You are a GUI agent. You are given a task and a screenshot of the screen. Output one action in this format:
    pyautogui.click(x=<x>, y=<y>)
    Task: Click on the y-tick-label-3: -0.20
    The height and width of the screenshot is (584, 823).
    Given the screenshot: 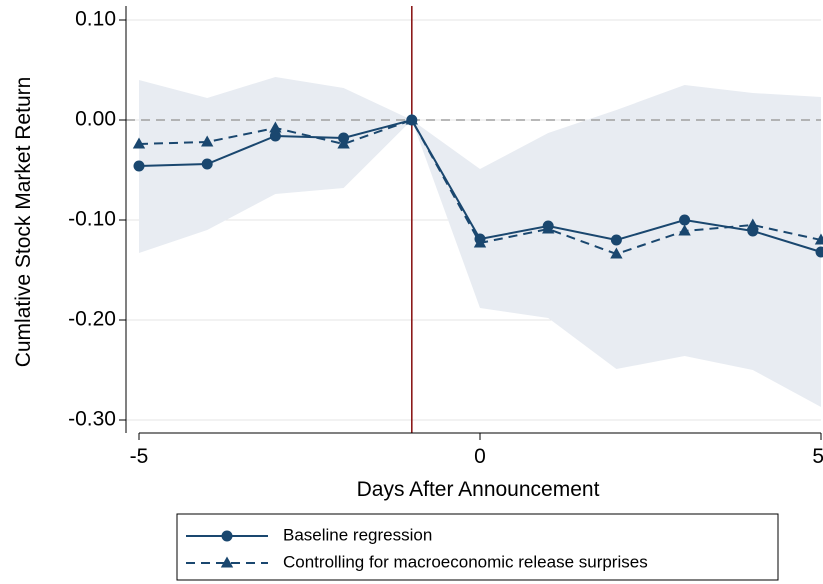 What is the action you would take?
    pyautogui.click(x=92, y=319)
    